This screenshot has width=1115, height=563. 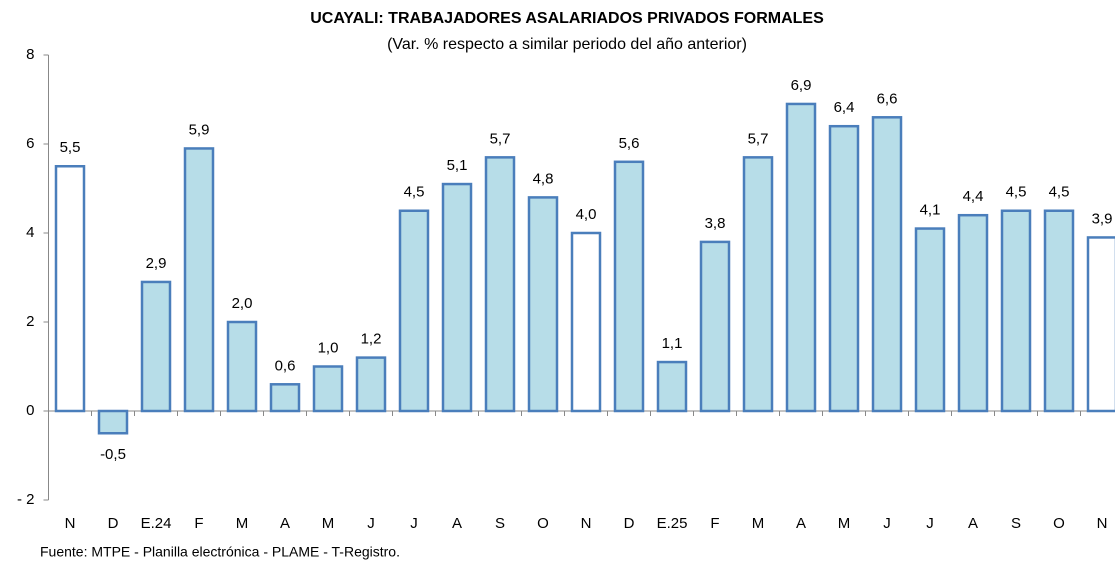 What do you see at coordinates (973, 196) in the screenshot?
I see `value-label: 4,4` at bounding box center [973, 196].